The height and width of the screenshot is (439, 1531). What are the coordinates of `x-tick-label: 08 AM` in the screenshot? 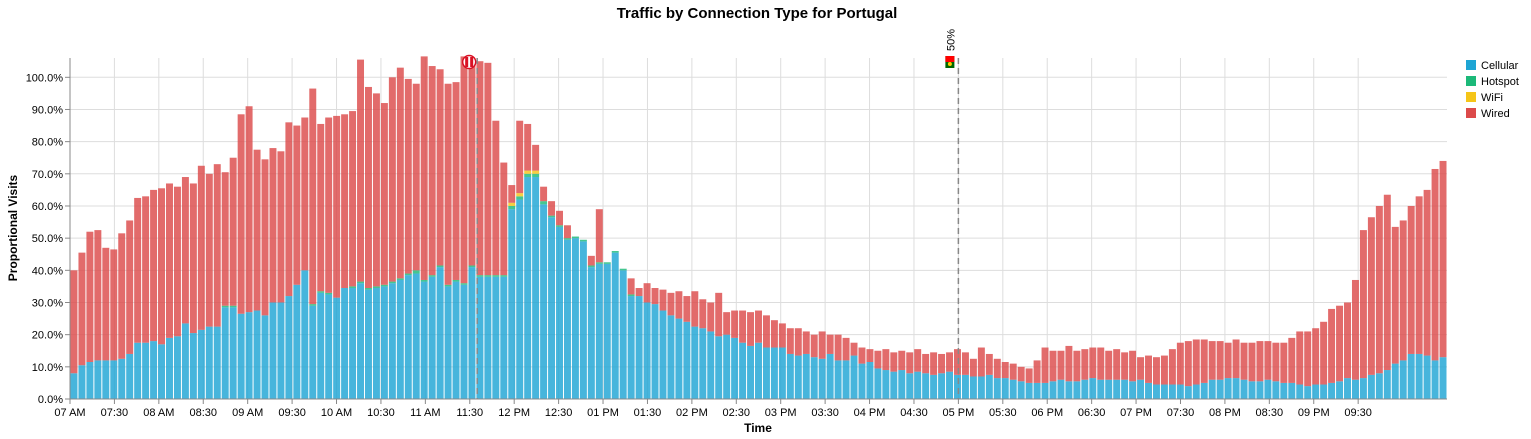 It's located at (158, 413).